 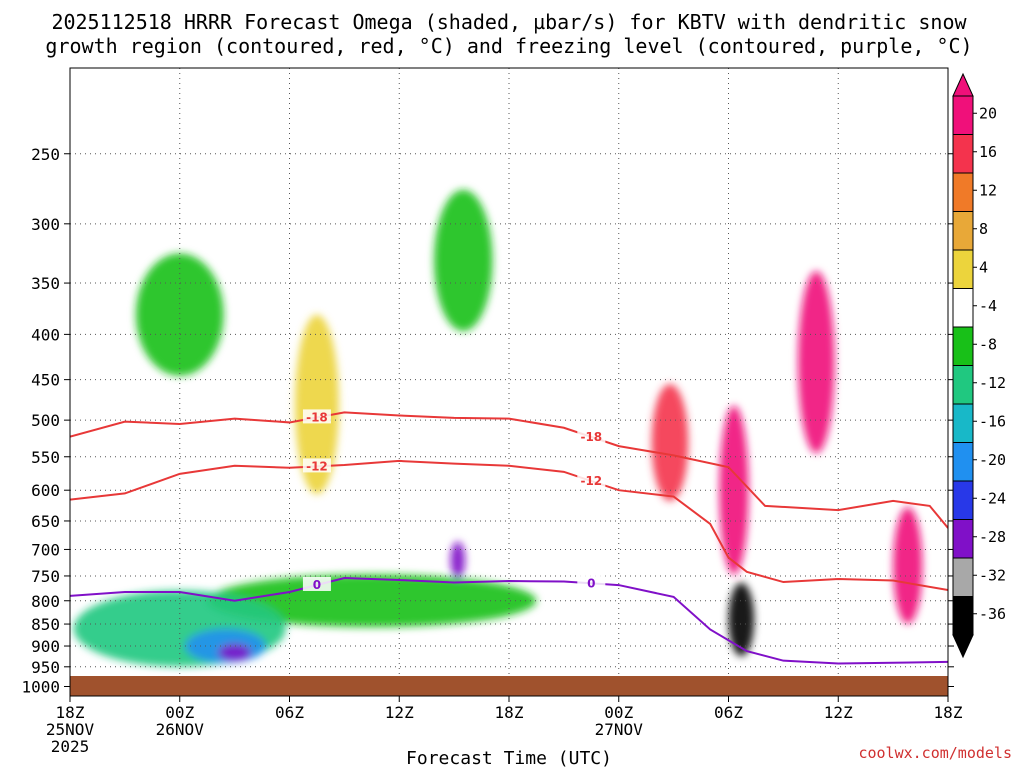 What do you see at coordinates (992, 460) in the screenshot?
I see `colorbar-label: -20` at bounding box center [992, 460].